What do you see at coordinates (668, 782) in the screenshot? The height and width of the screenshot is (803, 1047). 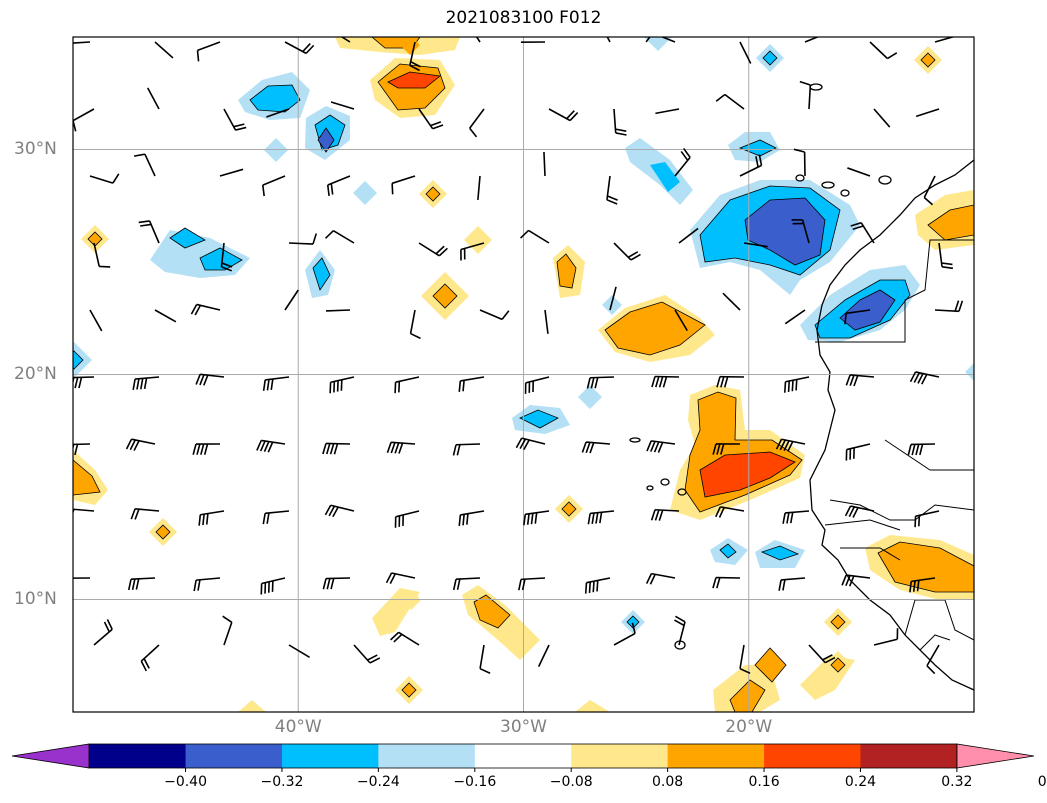 I see `colorbar-tick-label: 0.08` at bounding box center [668, 782].